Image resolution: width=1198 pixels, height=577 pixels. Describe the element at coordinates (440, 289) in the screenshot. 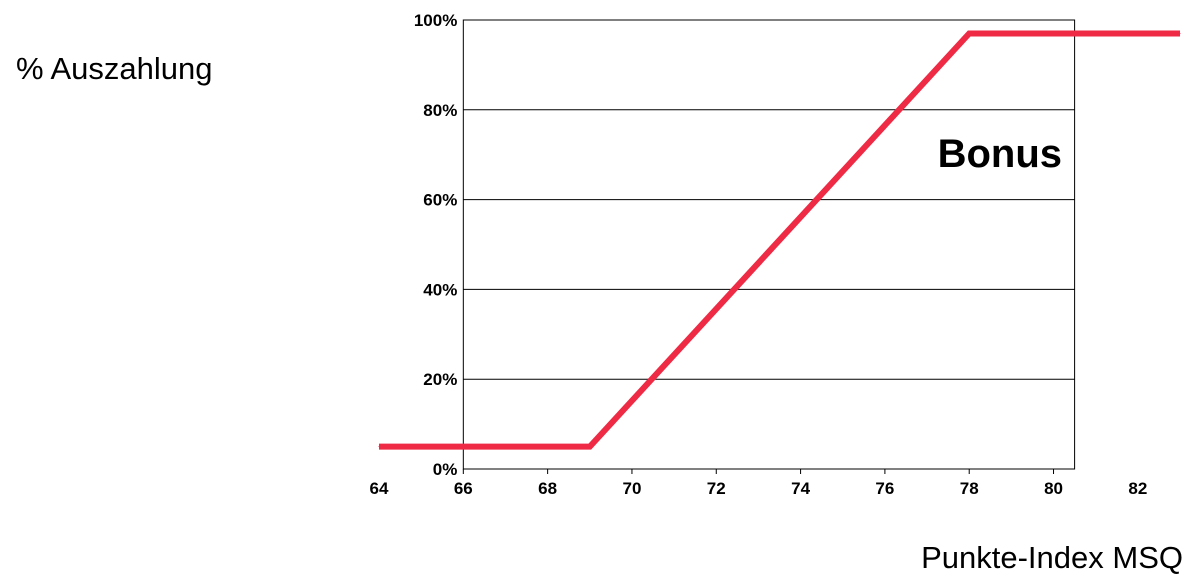

I see `y-tick-label: 40%` at that location.